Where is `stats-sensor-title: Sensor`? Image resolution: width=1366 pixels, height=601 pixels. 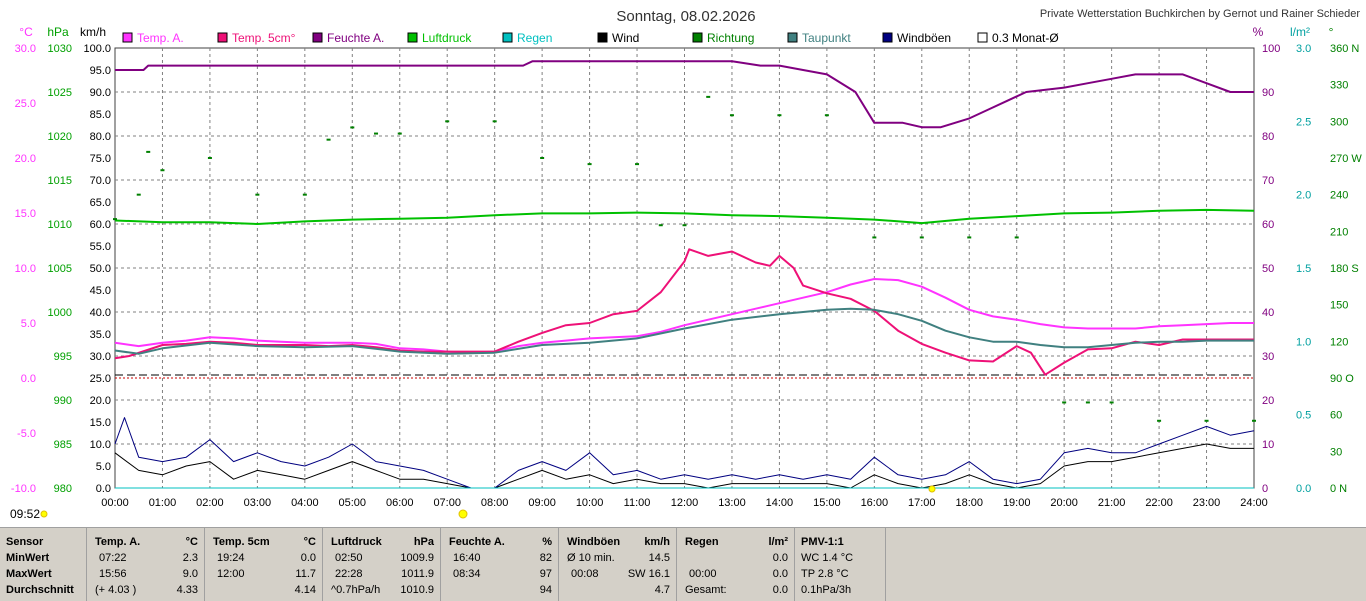 stats-sensor-title: Sensor is located at coordinates (25, 542).